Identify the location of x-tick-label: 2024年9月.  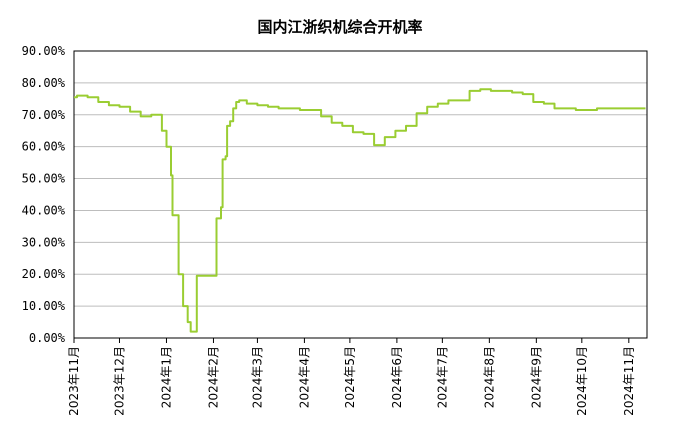
(536, 377).